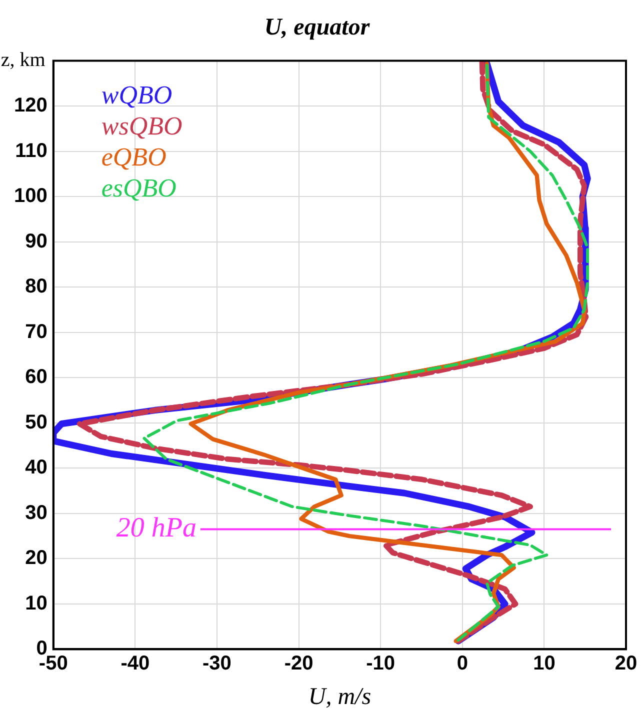  What do you see at coordinates (36, 513) in the screenshot?
I see `y-tick-label: 30` at bounding box center [36, 513].